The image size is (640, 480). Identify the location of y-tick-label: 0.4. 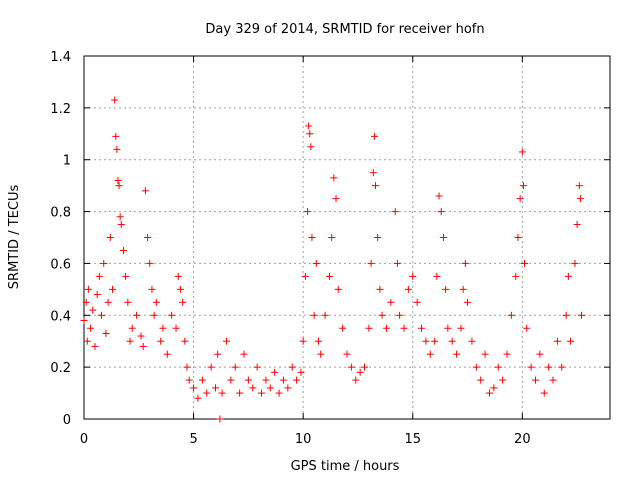
(60, 316).